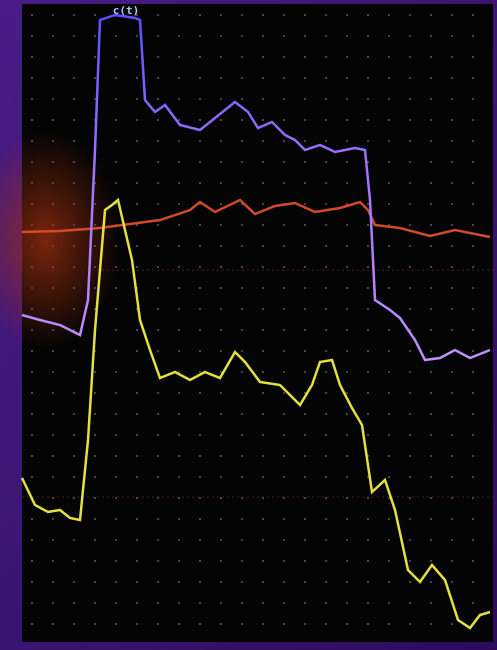 The width and height of the screenshot is (497, 650). I want to click on trace-label: c(t), so click(126, 10).